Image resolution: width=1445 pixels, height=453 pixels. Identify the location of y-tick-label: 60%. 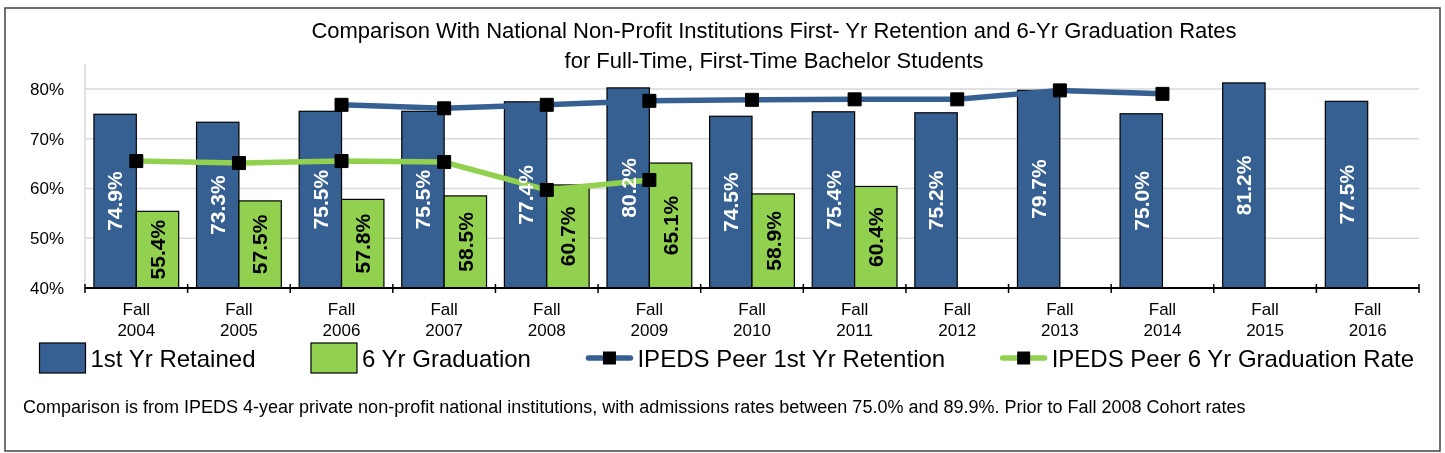
(46, 189).